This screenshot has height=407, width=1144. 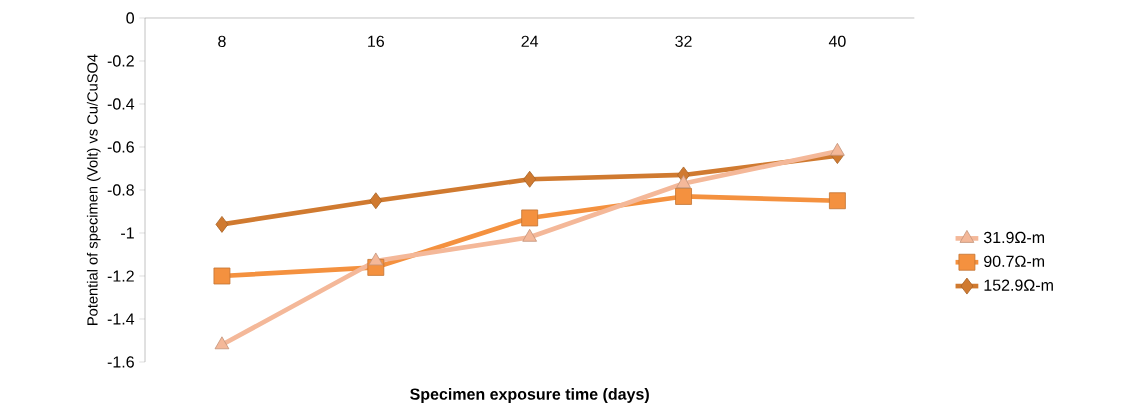 I want to click on y-tick-label: 0, so click(x=130, y=18).